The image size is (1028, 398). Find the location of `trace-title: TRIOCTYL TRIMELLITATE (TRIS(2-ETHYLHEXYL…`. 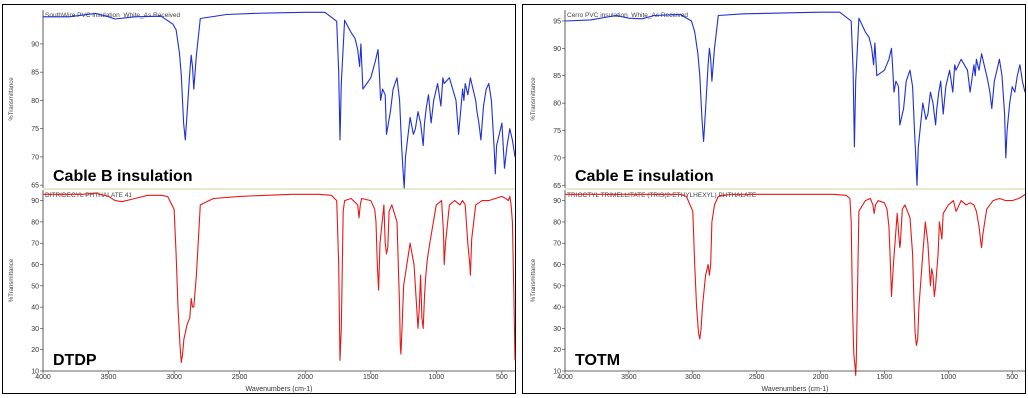

trace-title: TRIOCTYL TRIMELLITATE (TRIS(2-ETHYLHEXYL… is located at coordinates (662, 195).